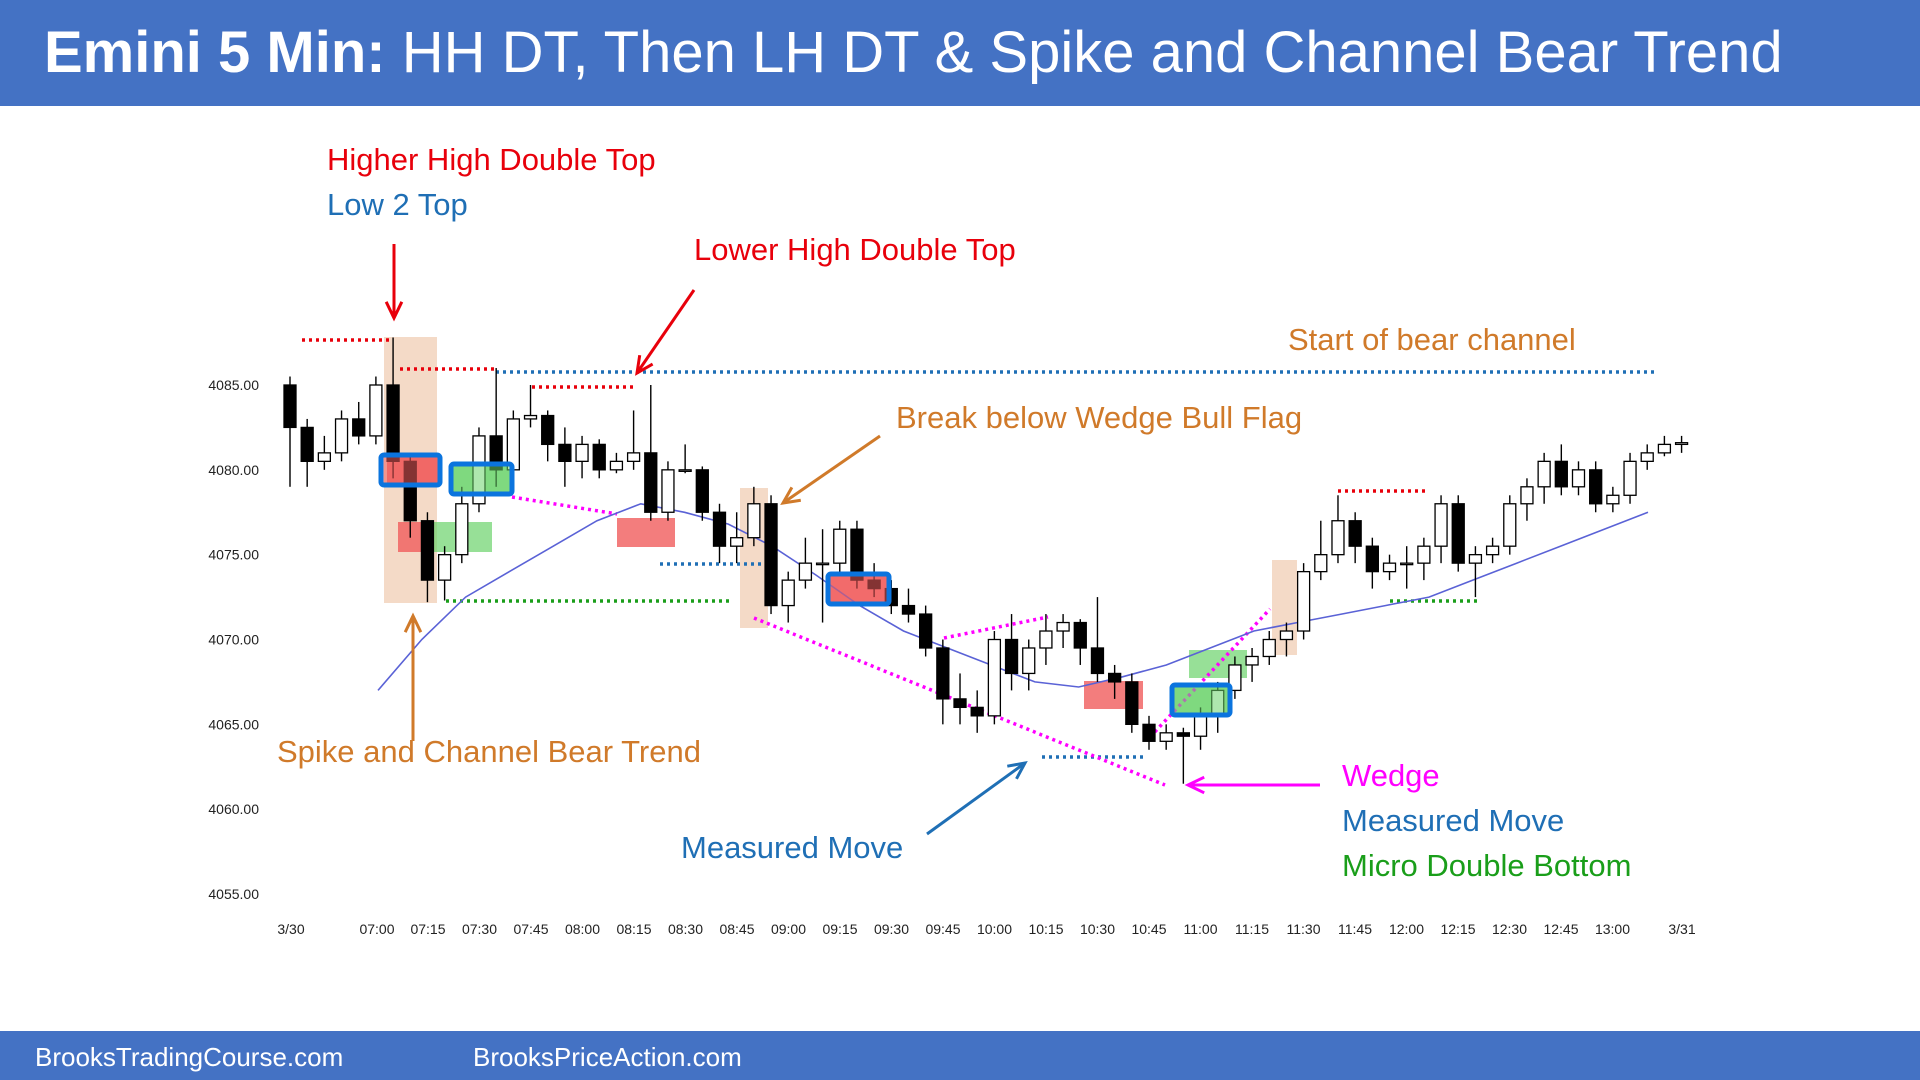 The width and height of the screenshot is (1920, 1080). Describe the element at coordinates (215, 52) in the screenshot. I see `title-bold: Emini 5 Min:` at that location.